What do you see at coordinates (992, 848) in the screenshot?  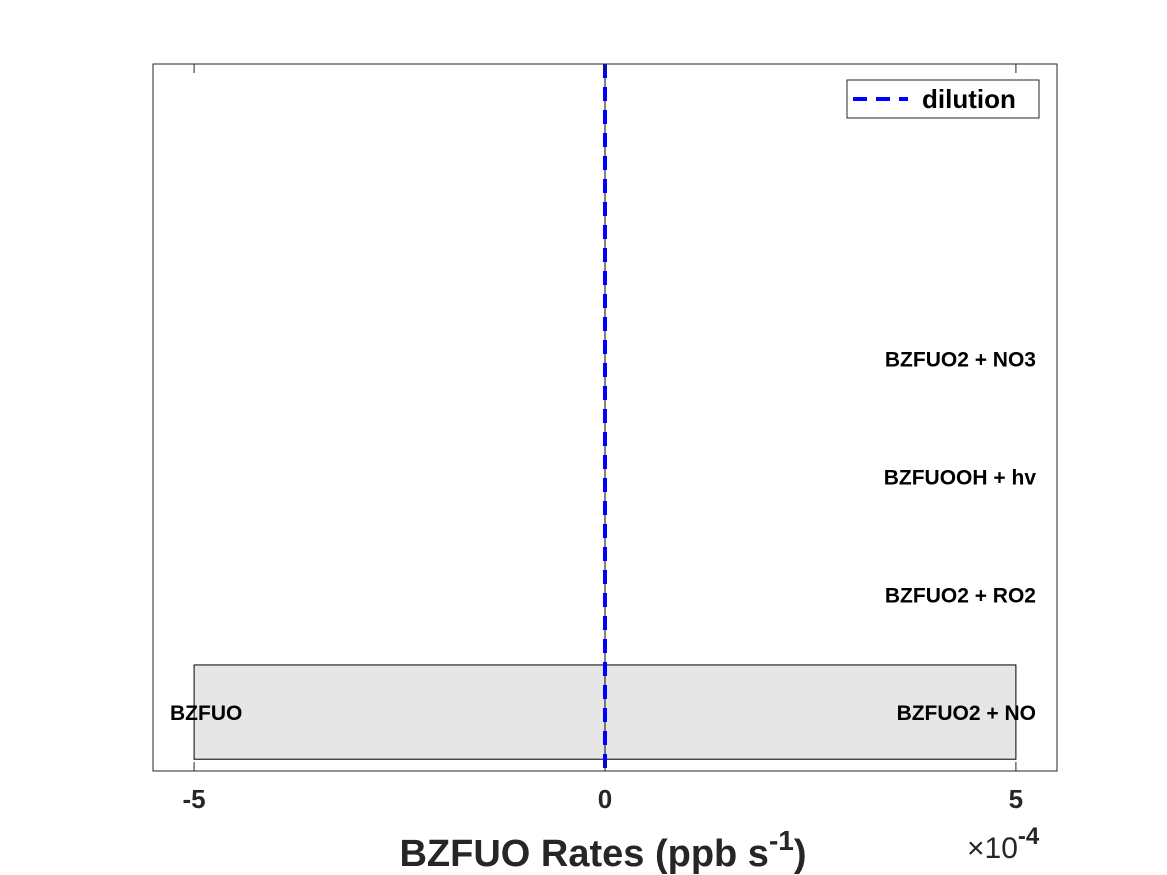 I see `x-axis-exponent-prefix: ×10` at bounding box center [992, 848].